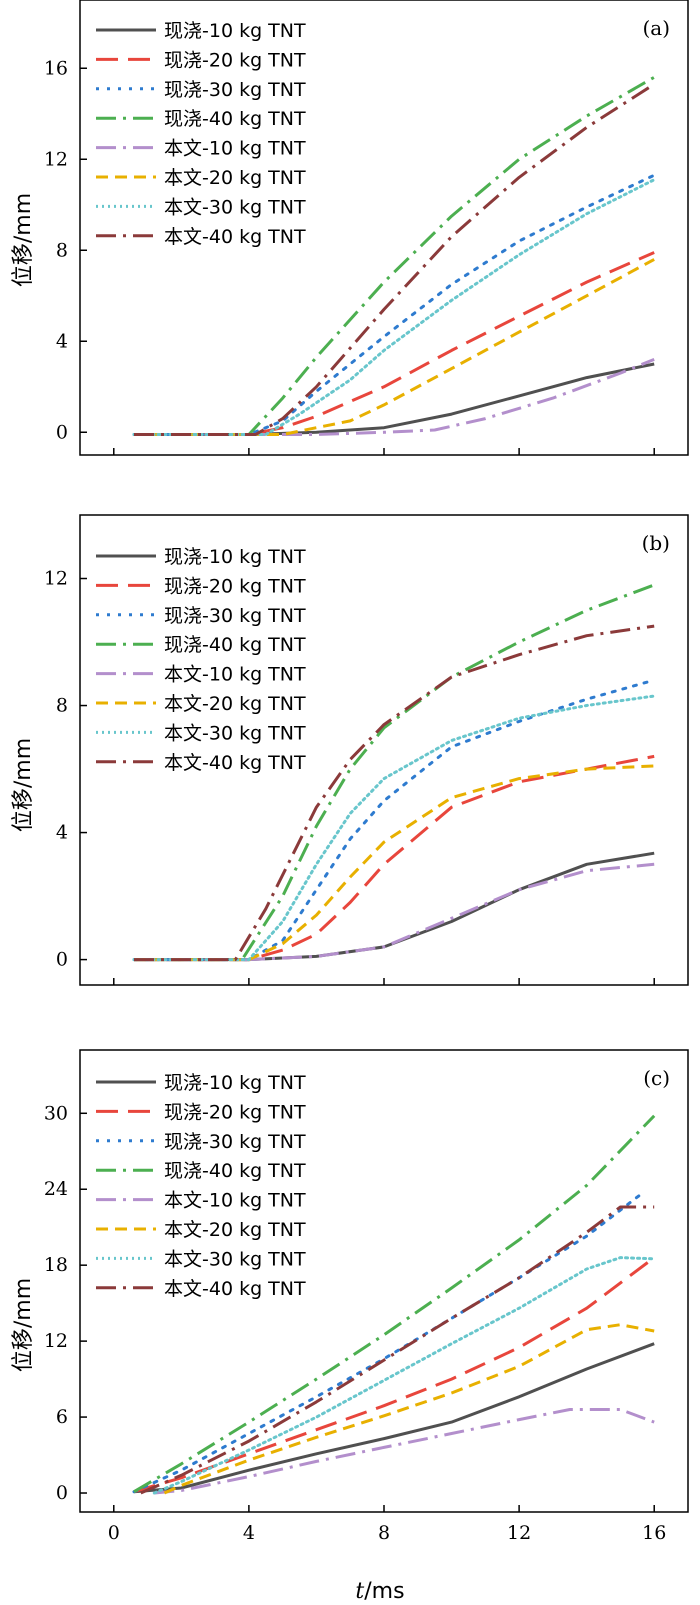 The image size is (700, 1605). I want to click on panel-label: (a), so click(656, 28).